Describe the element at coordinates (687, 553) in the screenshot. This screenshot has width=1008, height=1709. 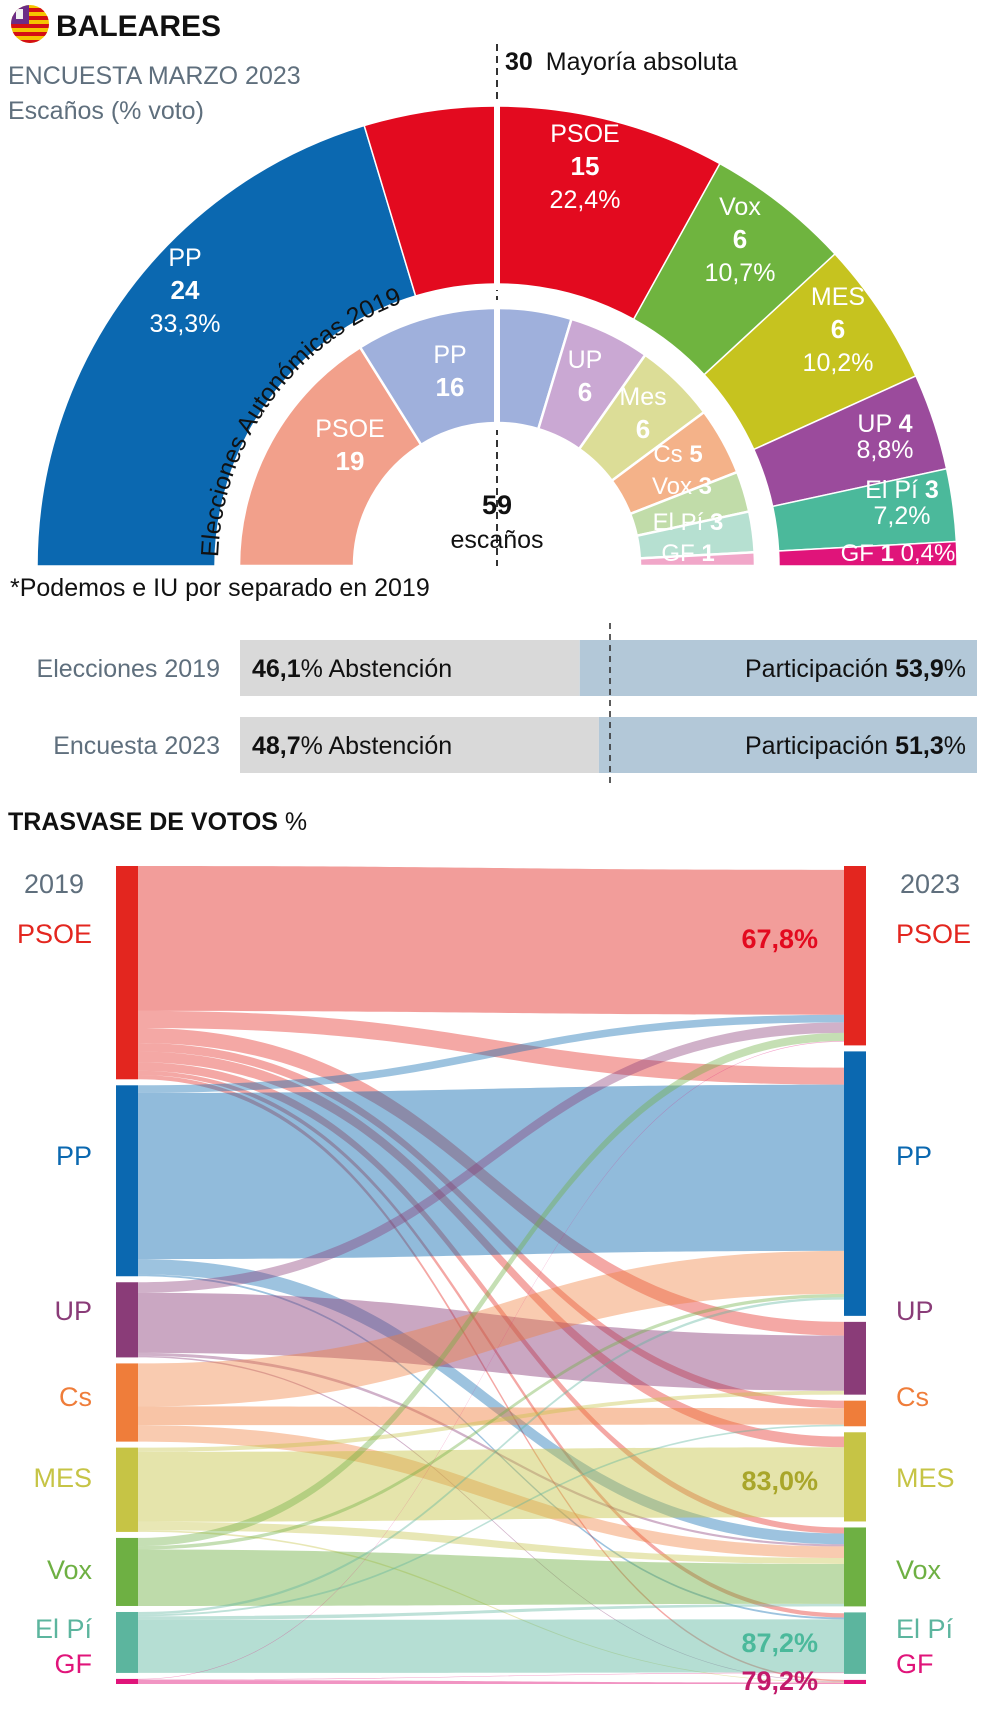
I see `inner-label-gf-name: GF 1` at that location.